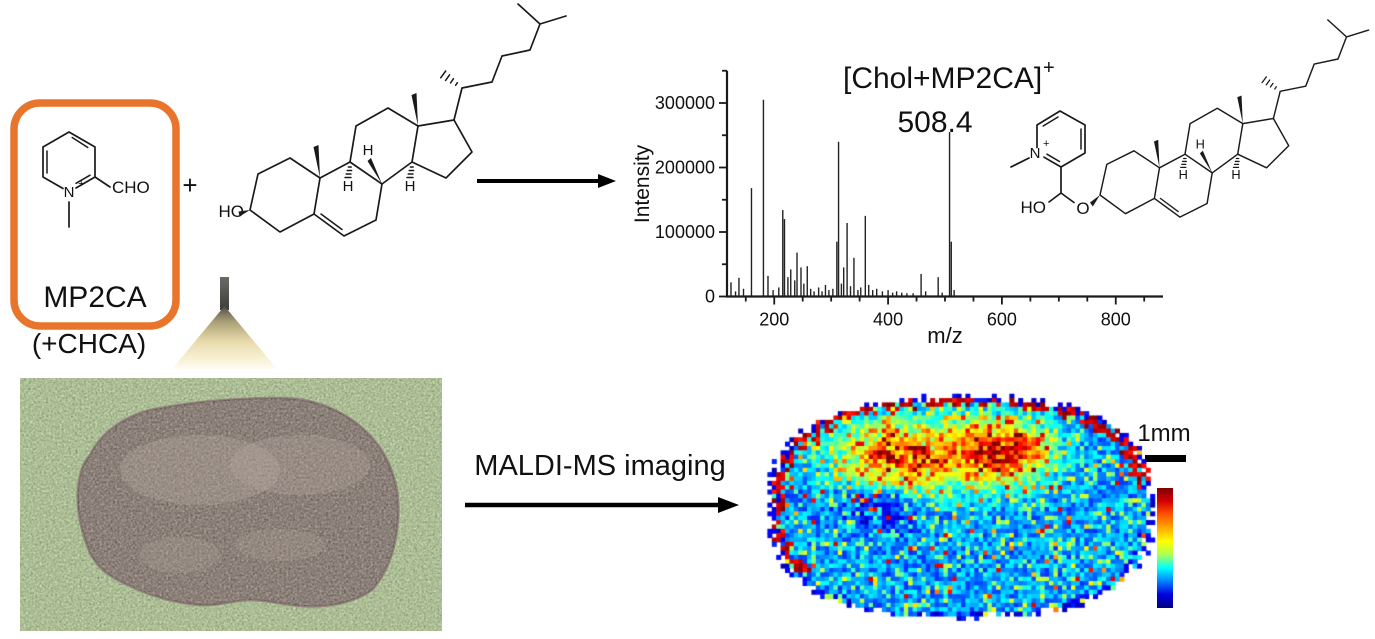 Image resolution: width=1375 pixels, height=639 pixels. What do you see at coordinates (685, 168) in the screenshot?
I see `svg-text: 200000` at bounding box center [685, 168].